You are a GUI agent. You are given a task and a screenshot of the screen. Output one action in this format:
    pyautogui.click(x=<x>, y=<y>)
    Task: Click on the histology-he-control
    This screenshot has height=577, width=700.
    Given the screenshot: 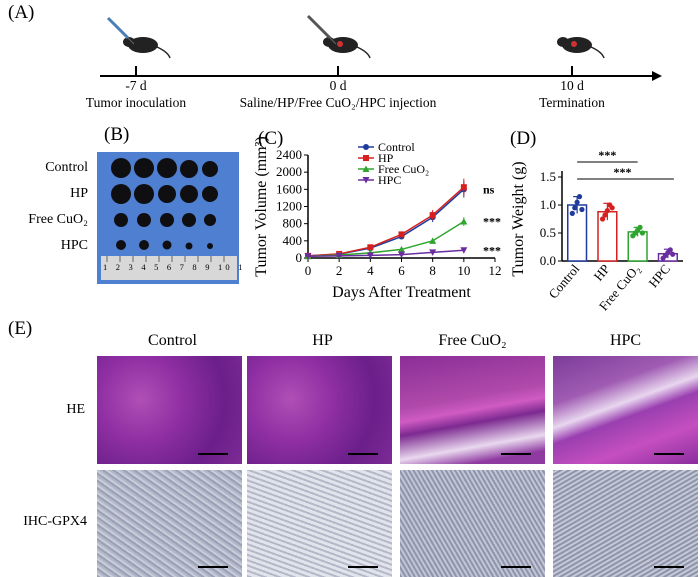 What is the action you would take?
    pyautogui.click(x=169, y=410)
    